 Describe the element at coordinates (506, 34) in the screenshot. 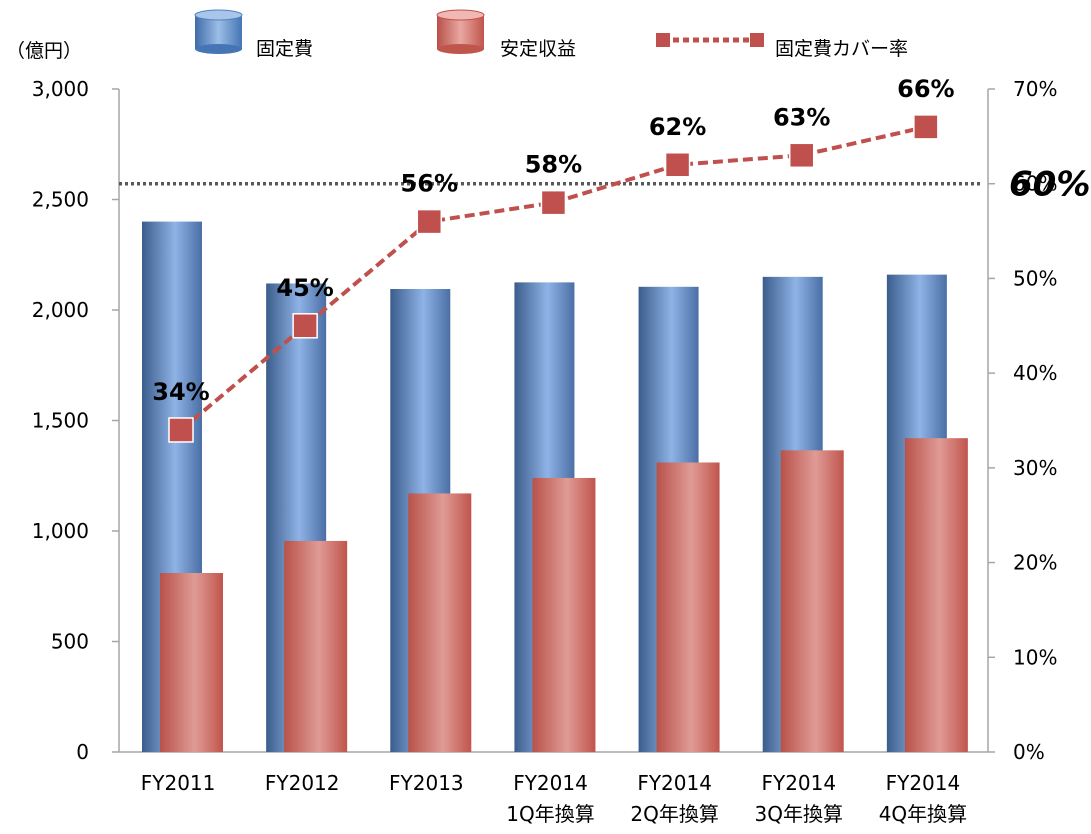

I see `legend-item-stable-revenue: 安定収益` at that location.